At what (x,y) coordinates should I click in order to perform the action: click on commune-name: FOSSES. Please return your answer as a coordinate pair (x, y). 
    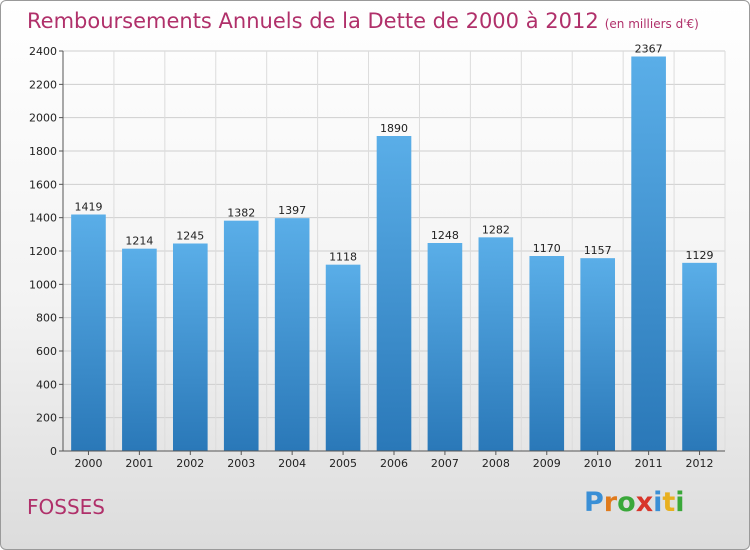
    Looking at the image, I should click on (66, 507).